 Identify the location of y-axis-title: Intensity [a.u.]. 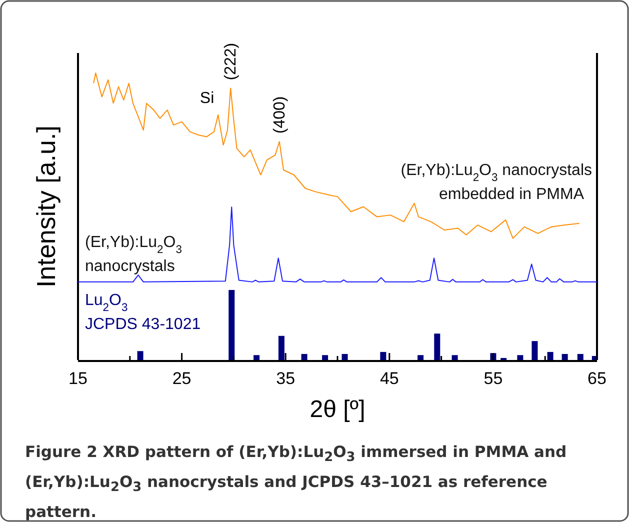
(46, 207).